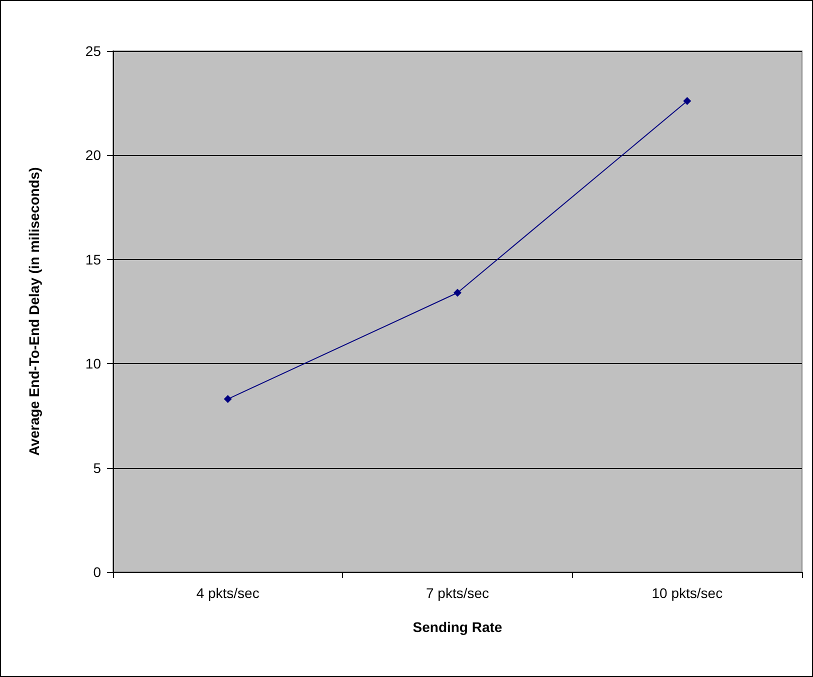 This screenshot has height=677, width=813. What do you see at coordinates (458, 593) in the screenshot?
I see `x-tick-label: 7 pkts/sec` at bounding box center [458, 593].